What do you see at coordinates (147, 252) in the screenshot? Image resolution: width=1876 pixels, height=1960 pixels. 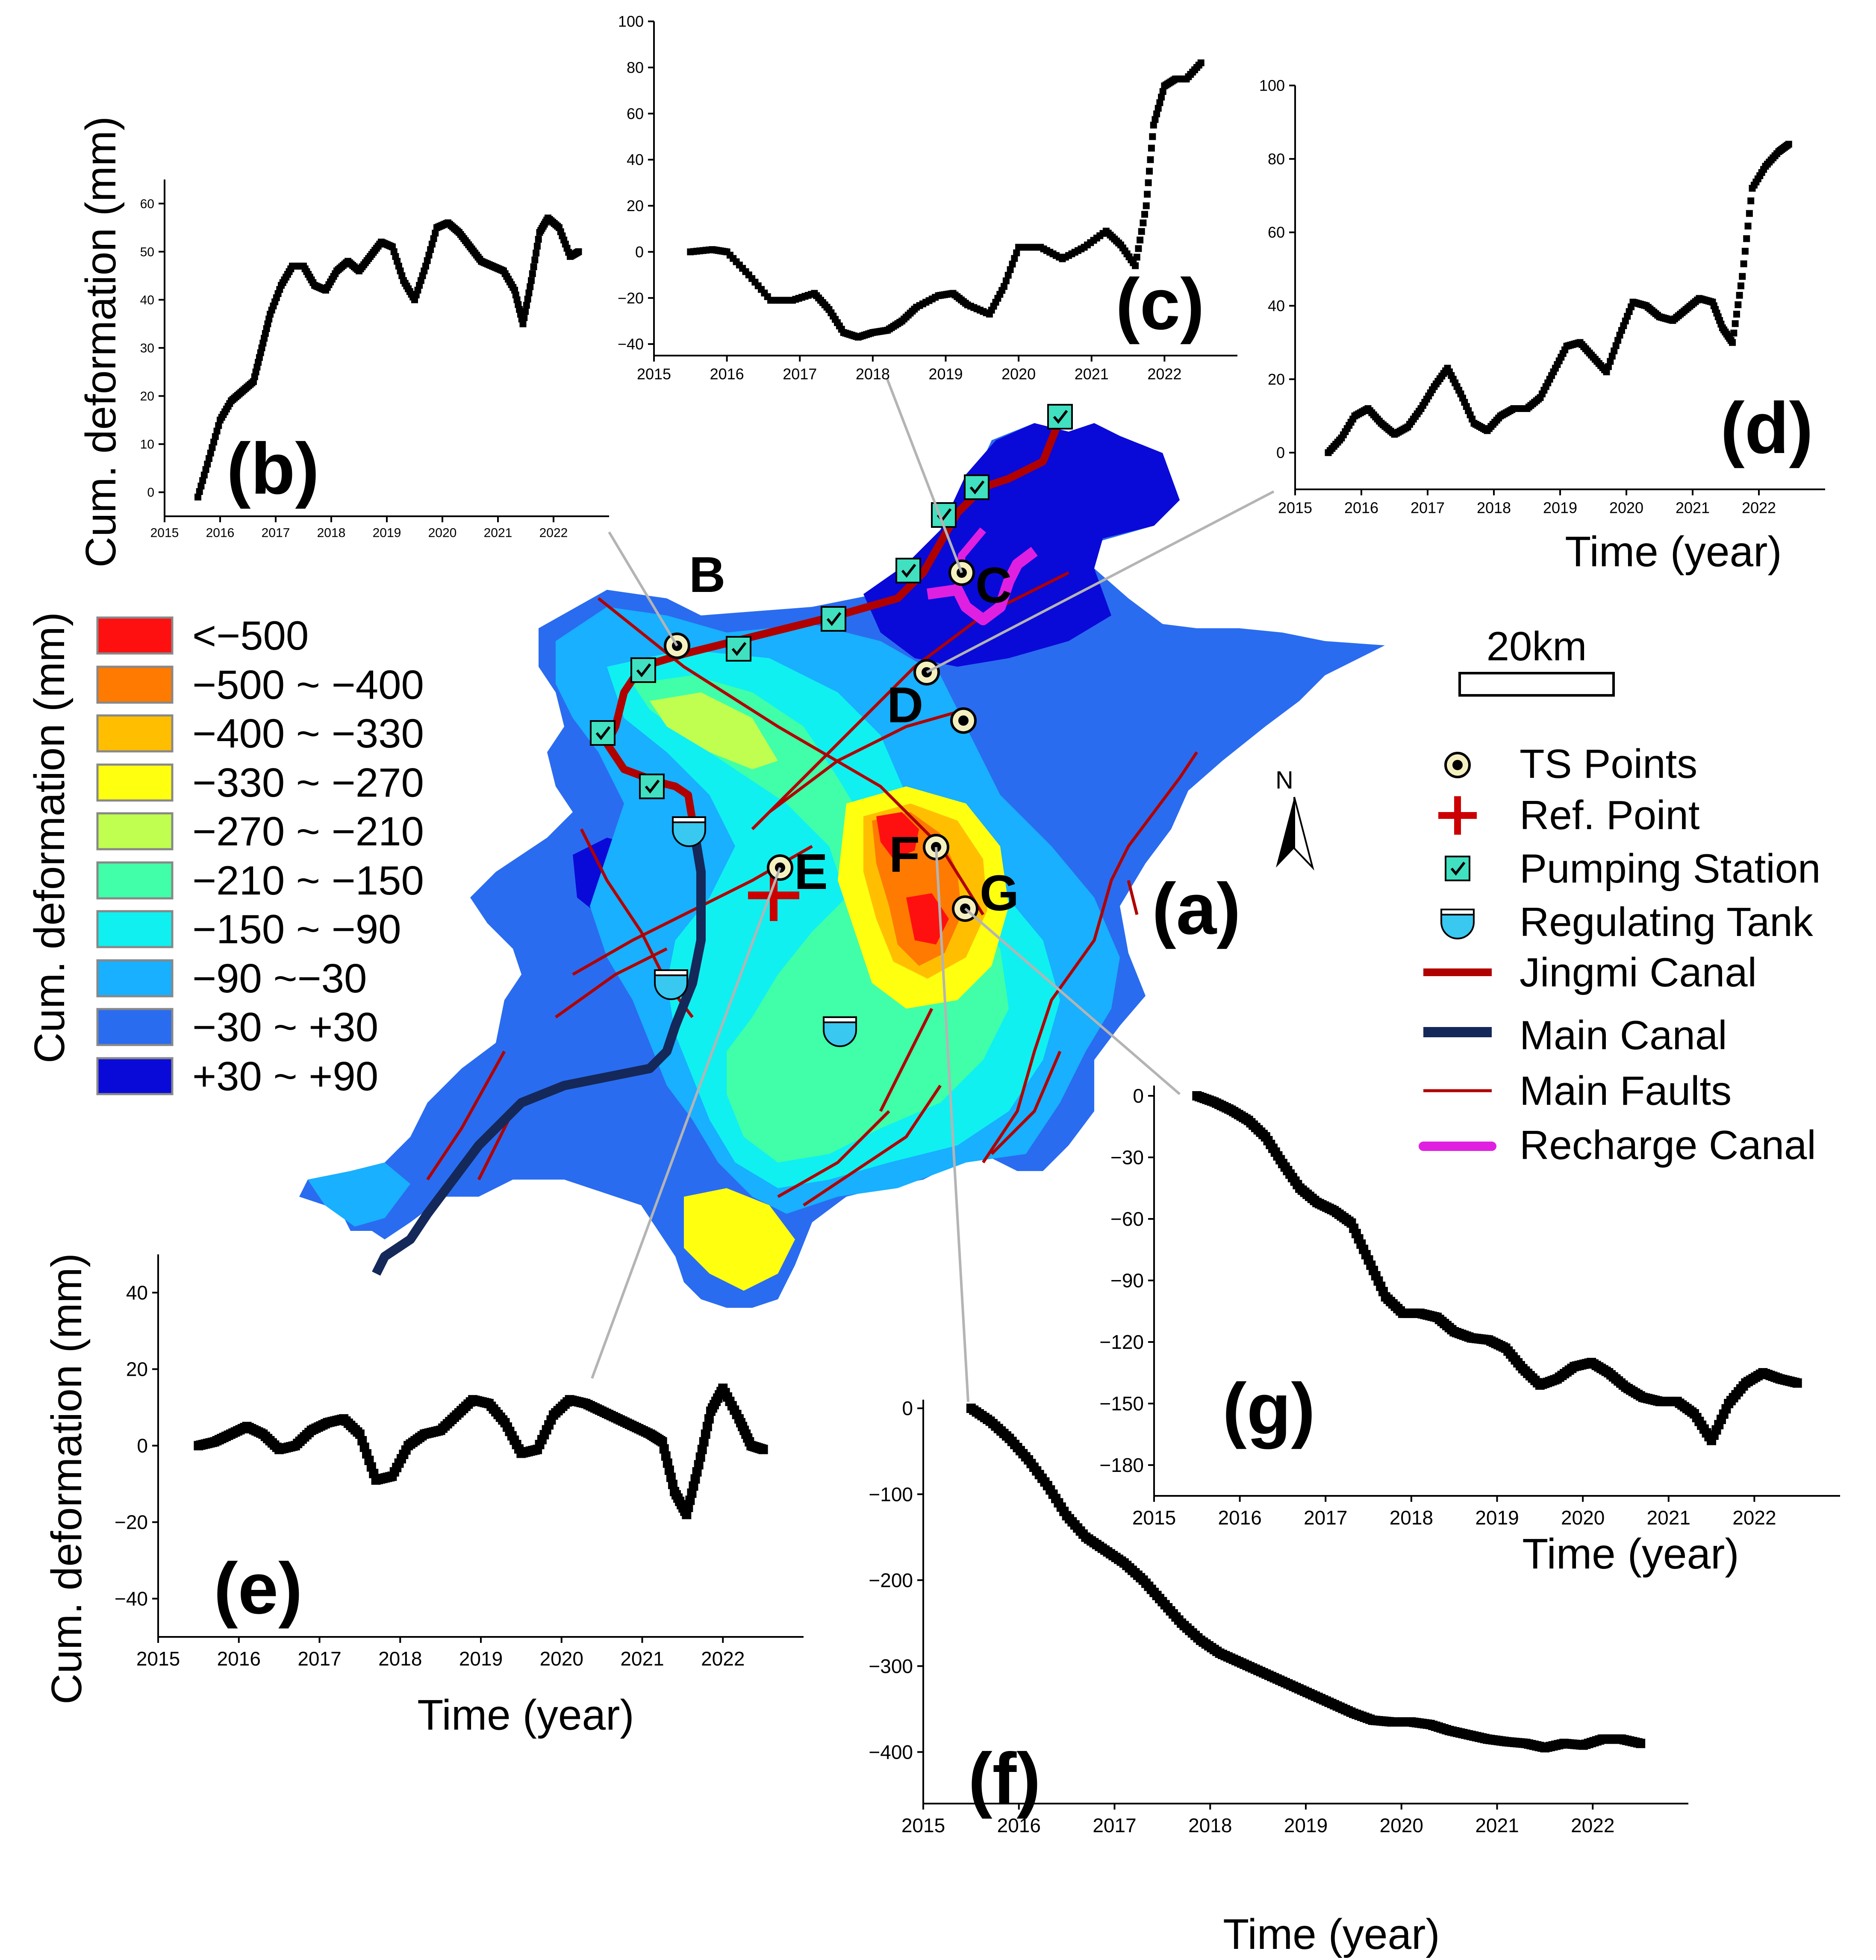 I see `y-tick-label: 50` at bounding box center [147, 252].